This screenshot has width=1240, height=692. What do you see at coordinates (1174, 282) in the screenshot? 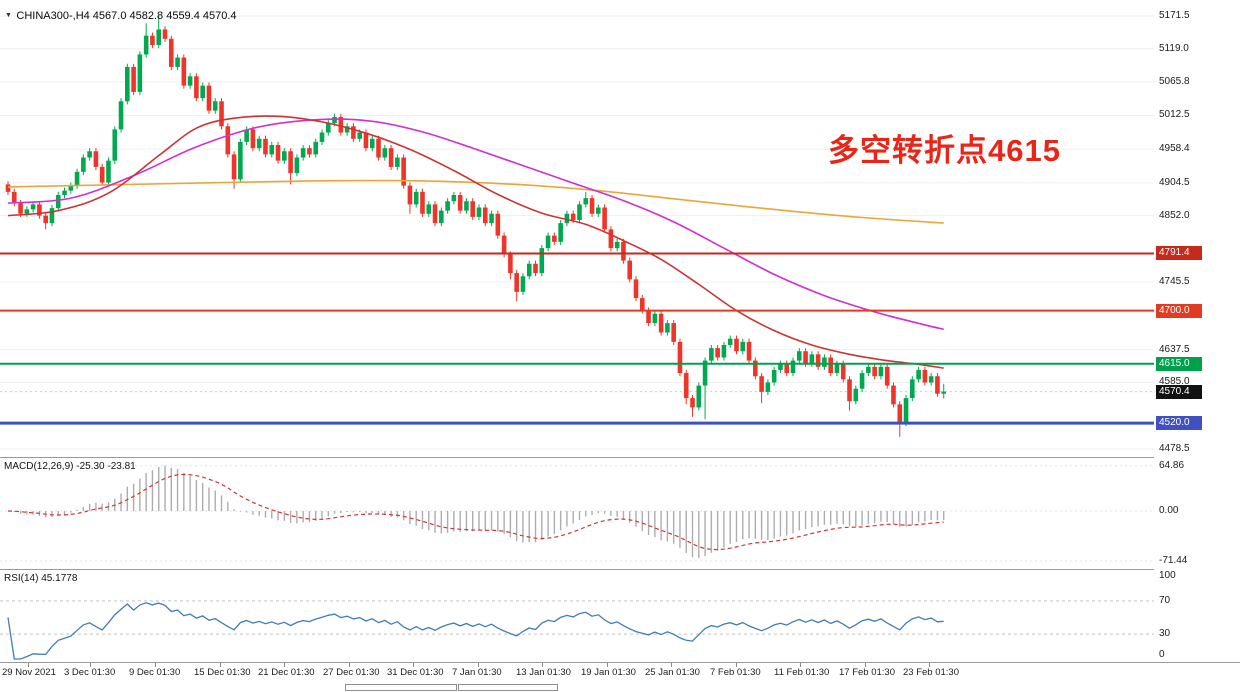
I see `price-axis-label: 4745.5` at bounding box center [1174, 282].